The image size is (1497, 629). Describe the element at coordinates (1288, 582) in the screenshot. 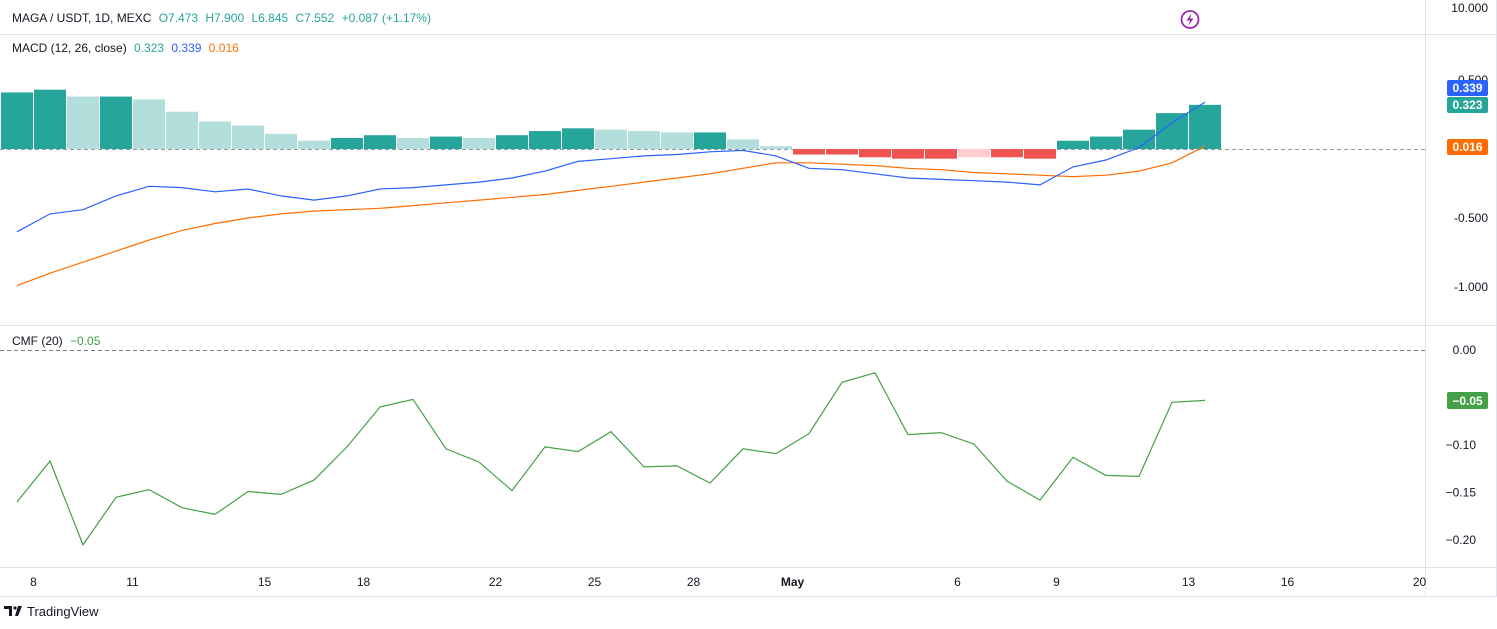

I see `time-tick-label: 16` at that location.